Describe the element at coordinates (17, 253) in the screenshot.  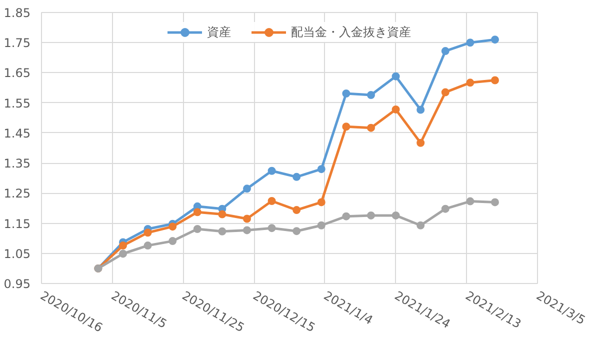
I see `y-tick-label: 1.05` at that location.